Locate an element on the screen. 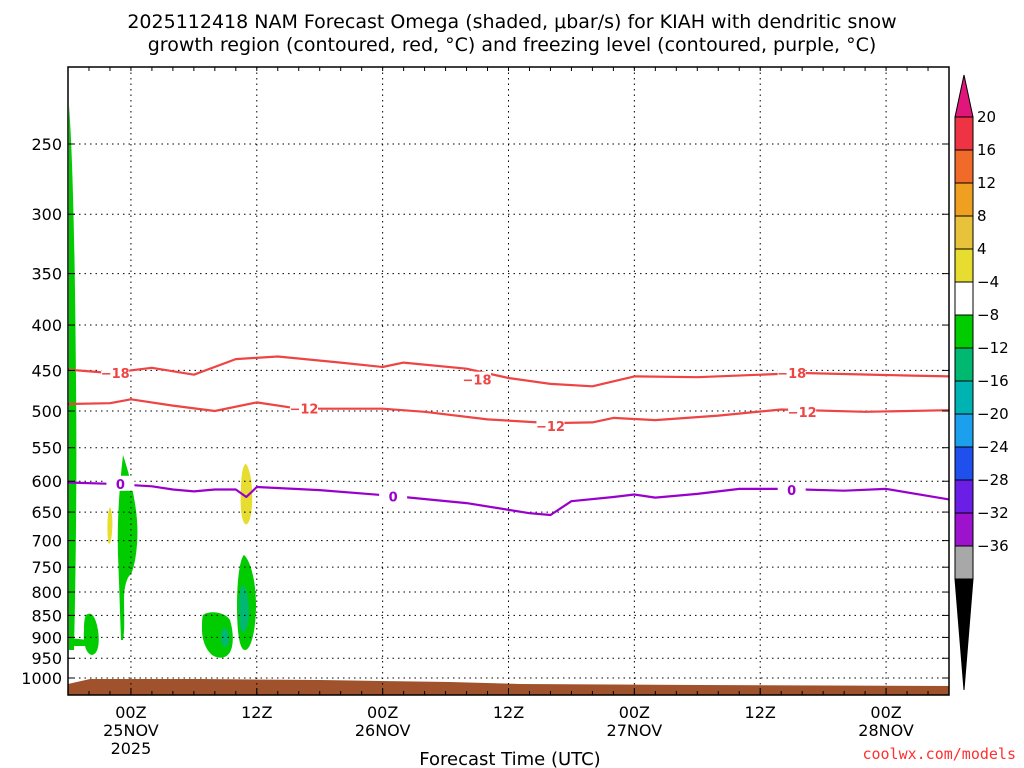 This screenshot has width=1024, height=768. colorbar-tick-label: −8 is located at coordinates (988, 315).